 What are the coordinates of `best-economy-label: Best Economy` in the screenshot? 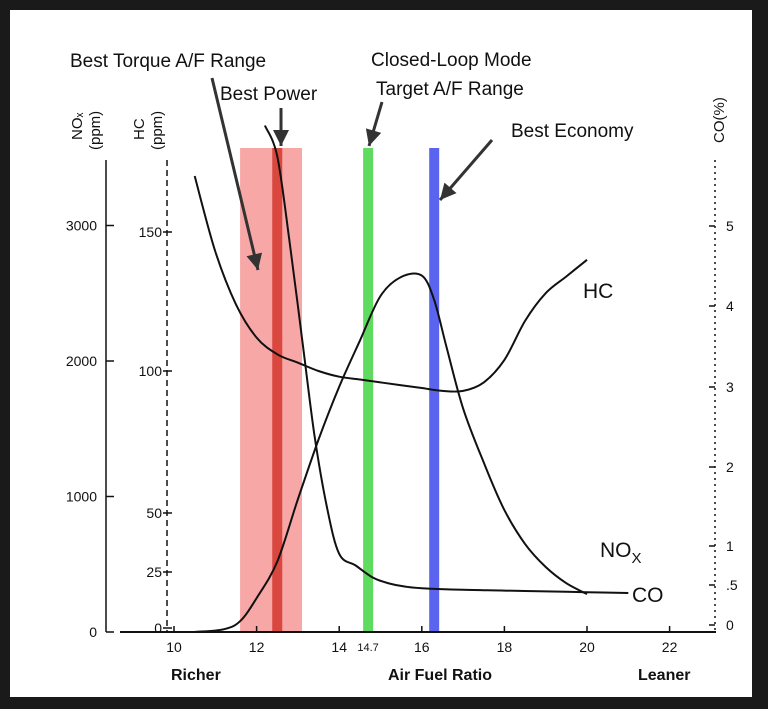 It's located at (572, 131).